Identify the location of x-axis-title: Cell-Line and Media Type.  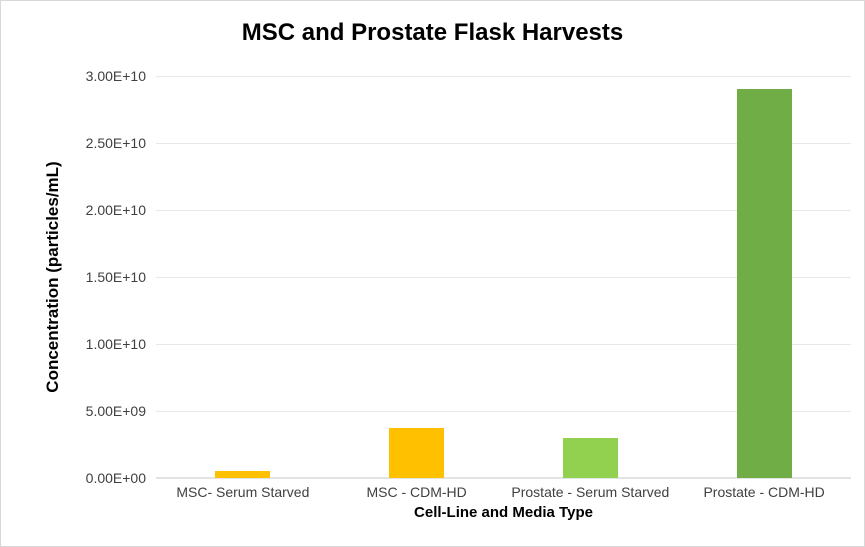
(503, 512).